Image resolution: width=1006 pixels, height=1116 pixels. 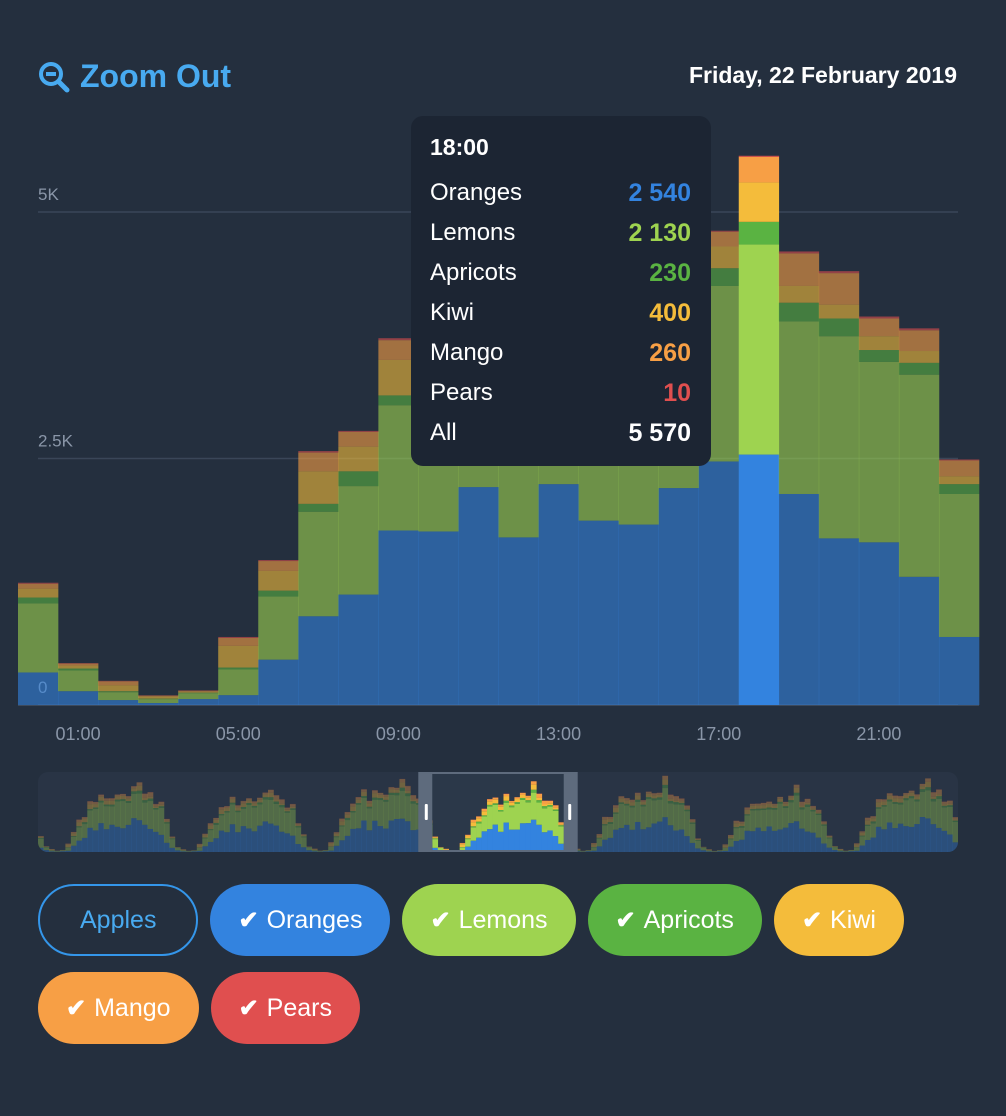 What do you see at coordinates (799, 312) in the screenshot?
I see `bar-apricots-1900` at bounding box center [799, 312].